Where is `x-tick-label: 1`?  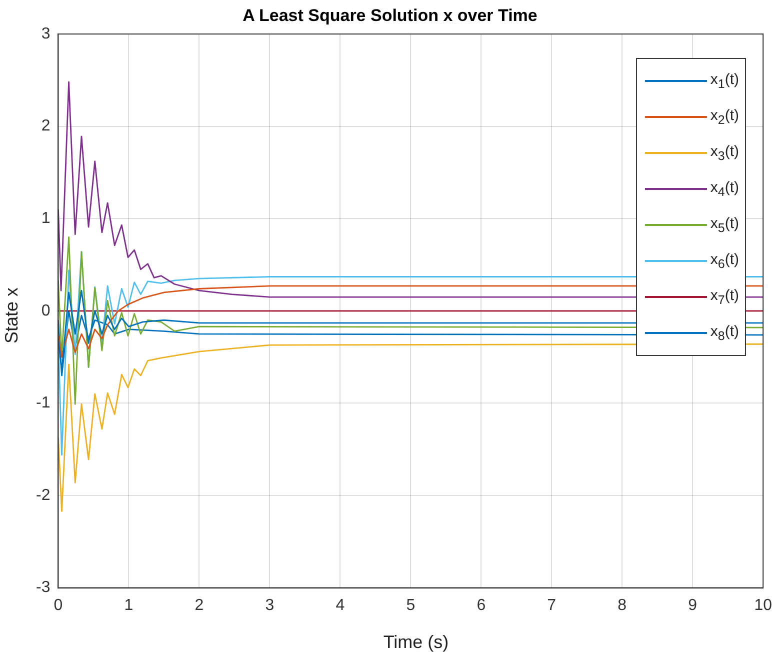
x-tick-label: 1 is located at coordinates (129, 605).